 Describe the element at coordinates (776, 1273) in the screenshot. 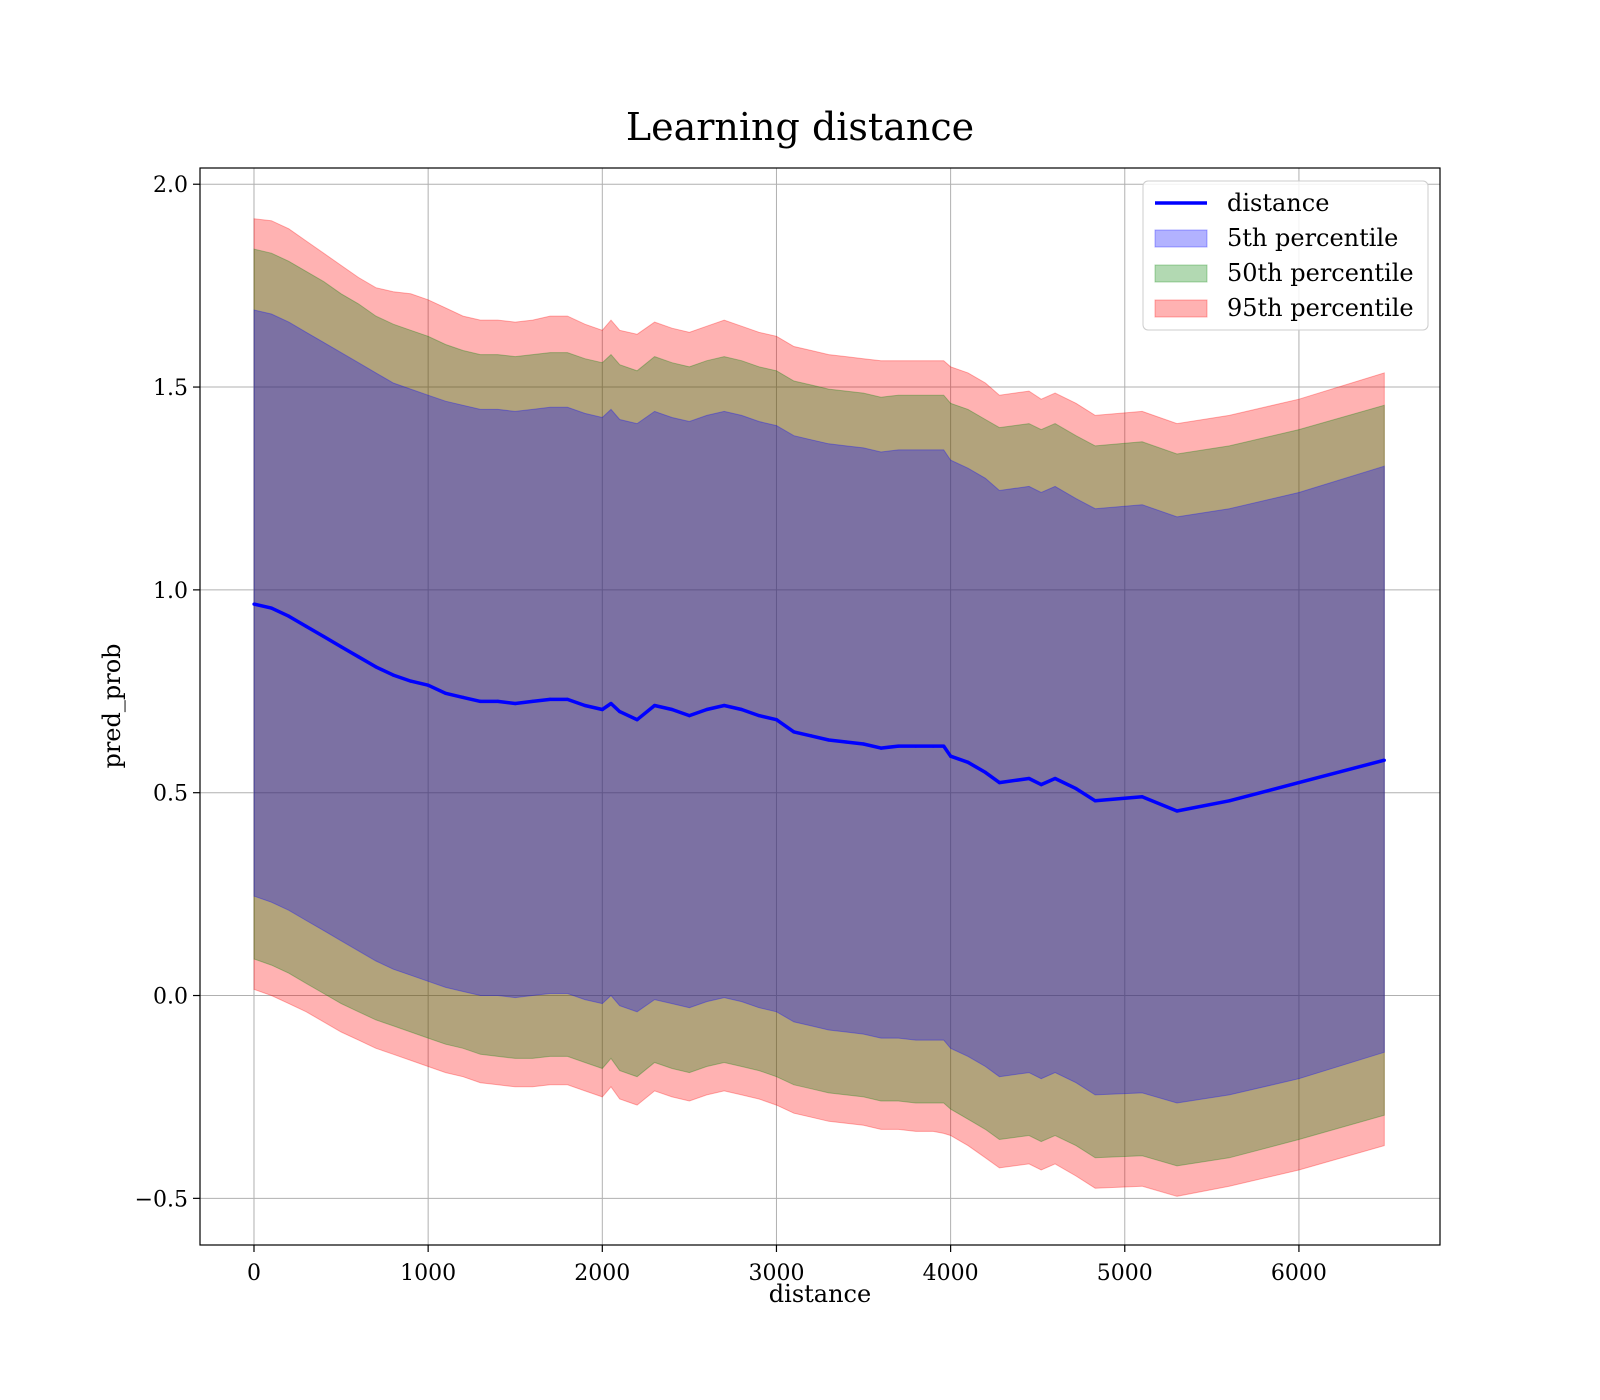

I see `x-tick-label: 3000` at that location.